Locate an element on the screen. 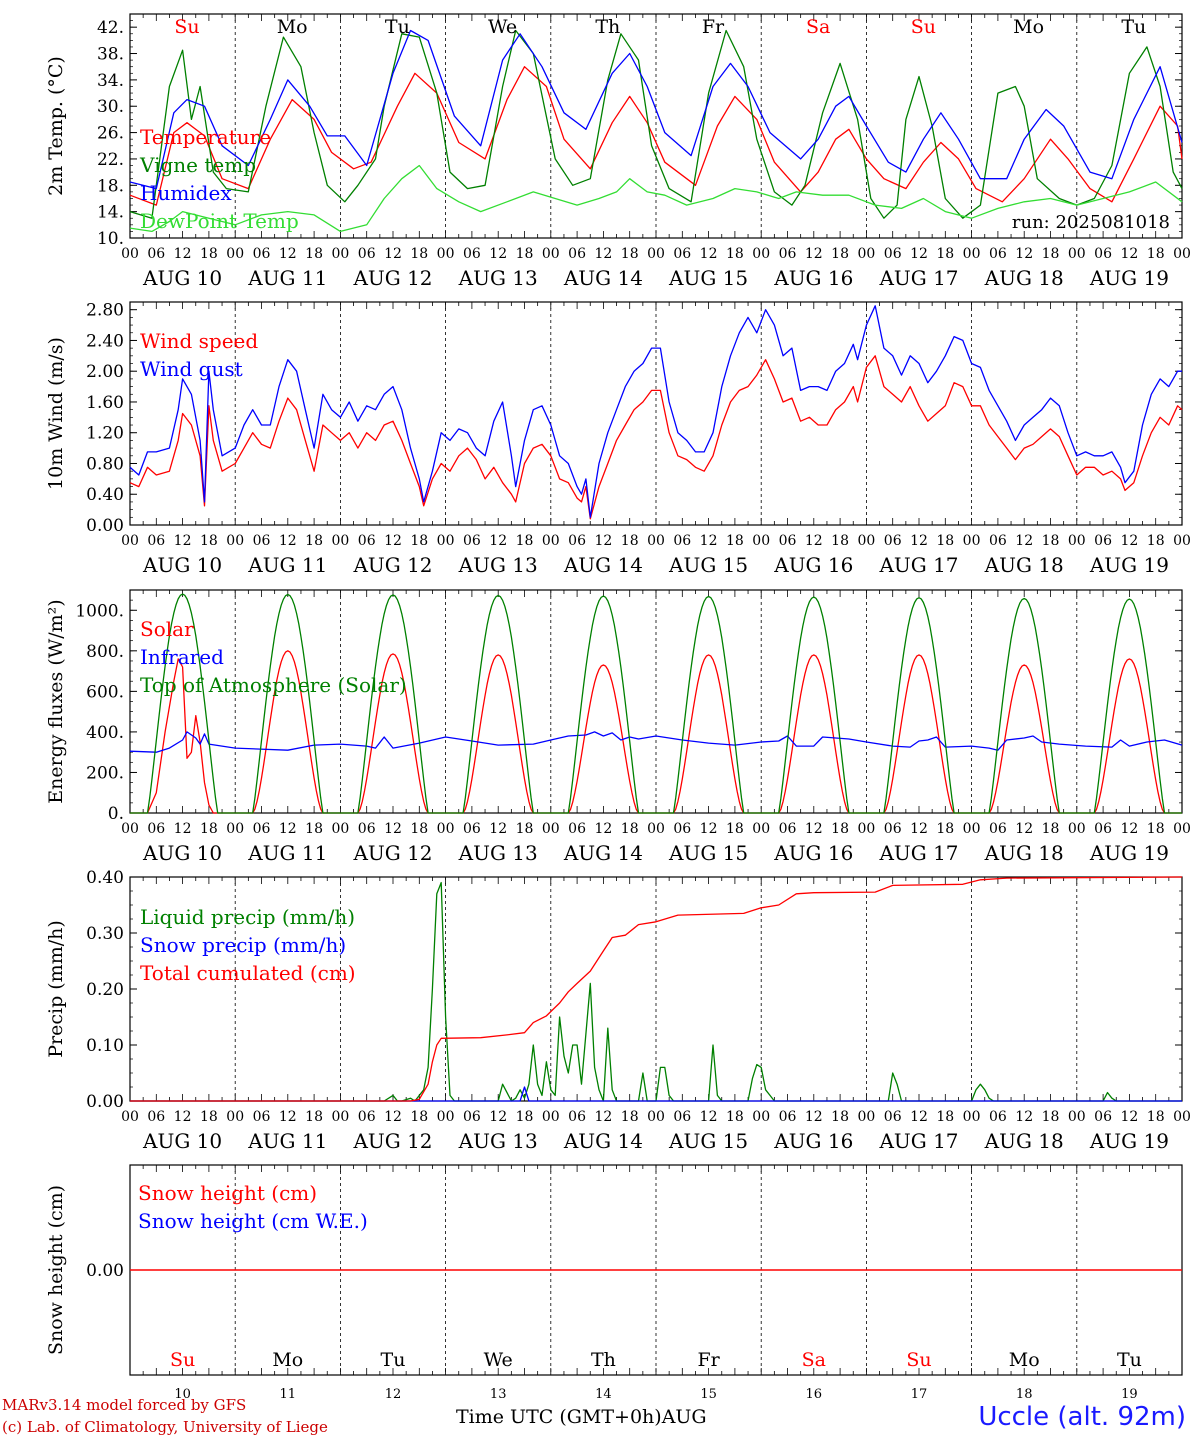  date-label: AUG 11 is located at coordinates (287, 278).